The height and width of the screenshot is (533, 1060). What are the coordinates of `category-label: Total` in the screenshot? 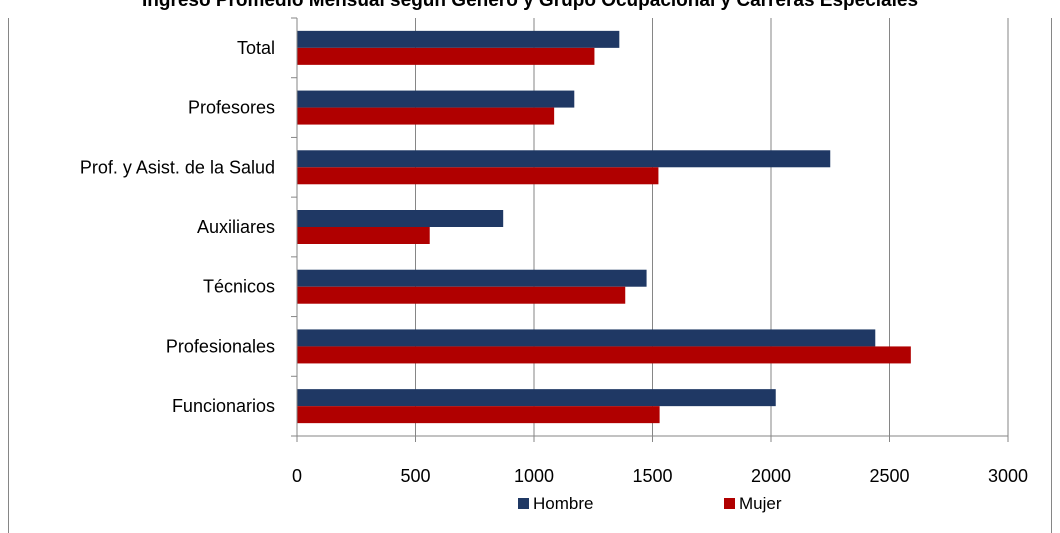 It's located at (256, 48).